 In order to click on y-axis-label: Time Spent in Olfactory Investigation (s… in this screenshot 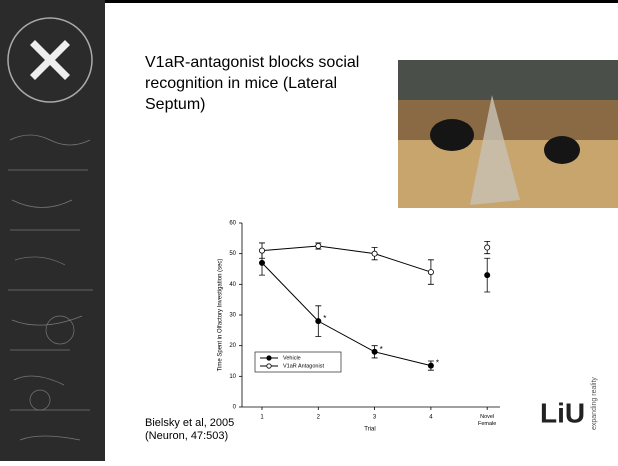, I will do `click(221, 315)`.